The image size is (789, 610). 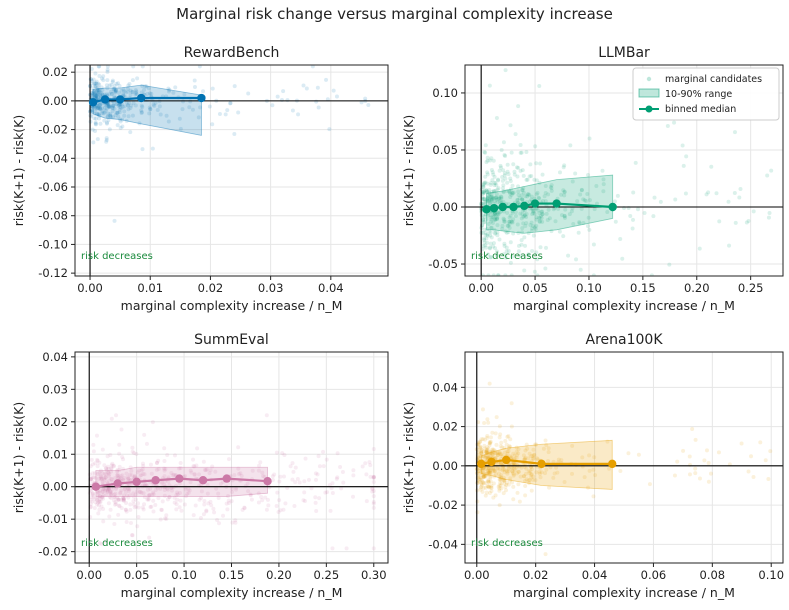 What do you see at coordinates (624, 170) in the screenshot?
I see `axes-frame` at bounding box center [624, 170].